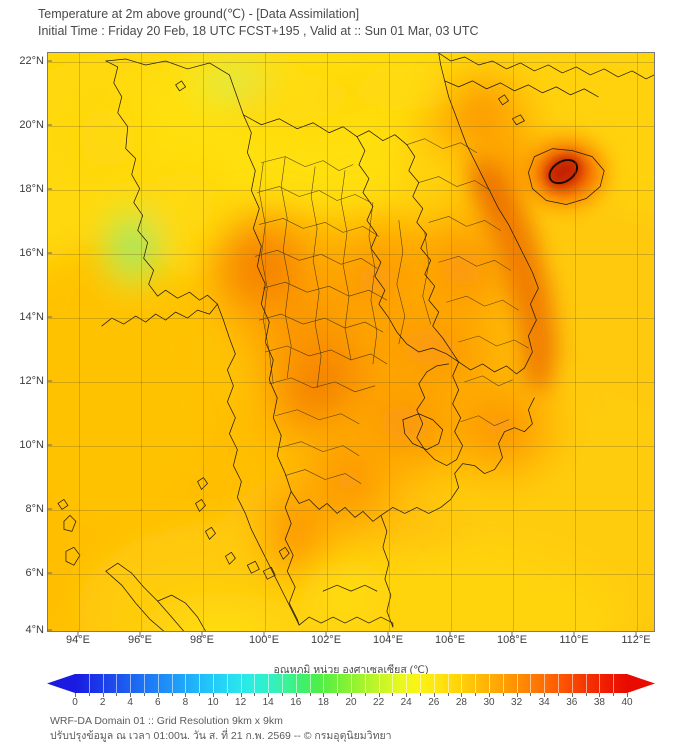 This screenshot has height=756, width=676. Describe the element at coordinates (185, 702) in the screenshot. I see `colorbar-label: 8` at that location.